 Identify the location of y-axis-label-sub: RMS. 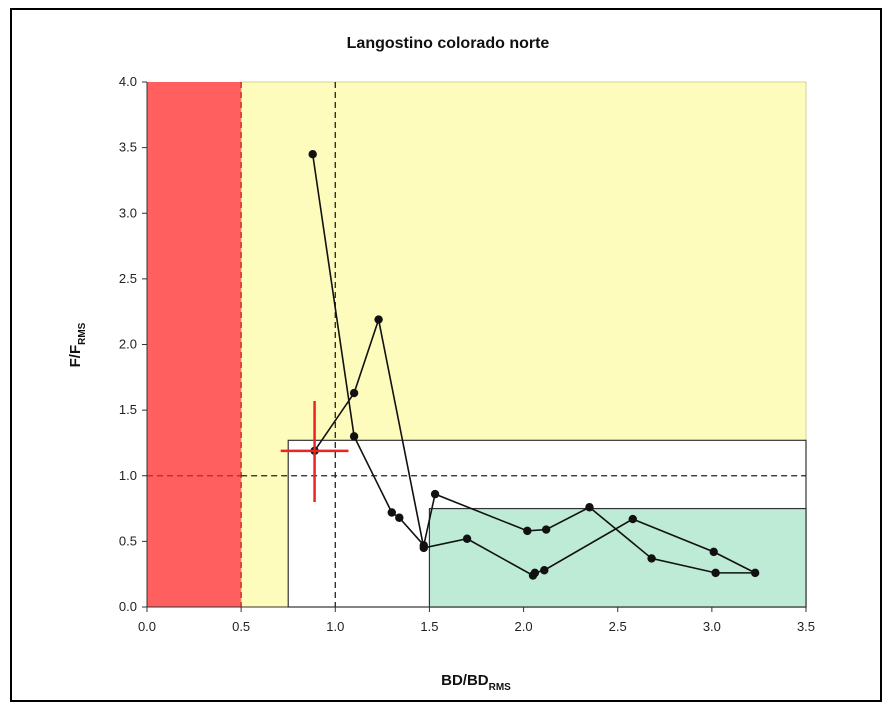
(82, 333).